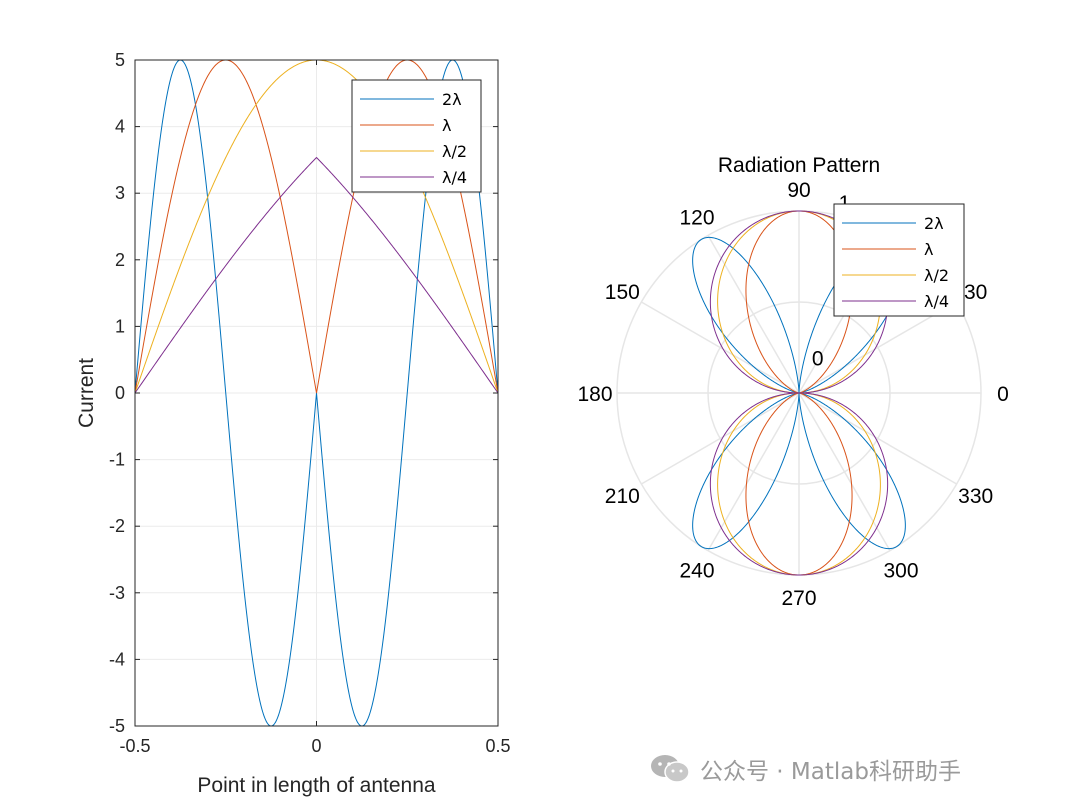 This screenshot has height=812, width=1080. Describe the element at coordinates (622, 292) in the screenshot. I see `theta-tick-label: 150` at that location.